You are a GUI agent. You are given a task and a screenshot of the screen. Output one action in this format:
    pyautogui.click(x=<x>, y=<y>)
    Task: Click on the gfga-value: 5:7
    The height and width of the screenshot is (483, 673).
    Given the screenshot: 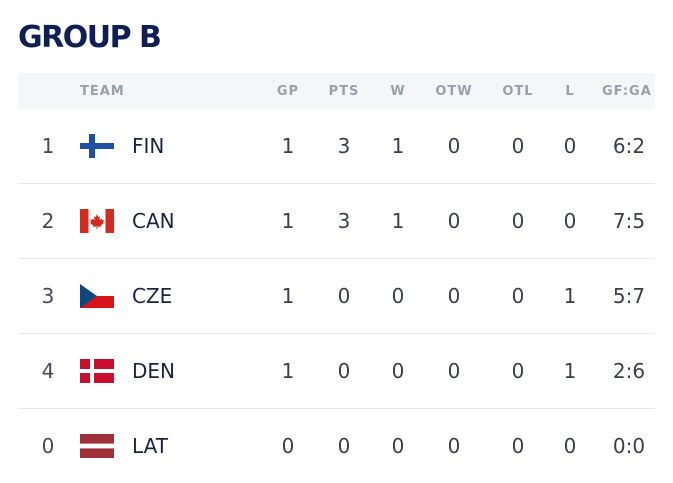 What is the action you would take?
    pyautogui.click(x=629, y=296)
    